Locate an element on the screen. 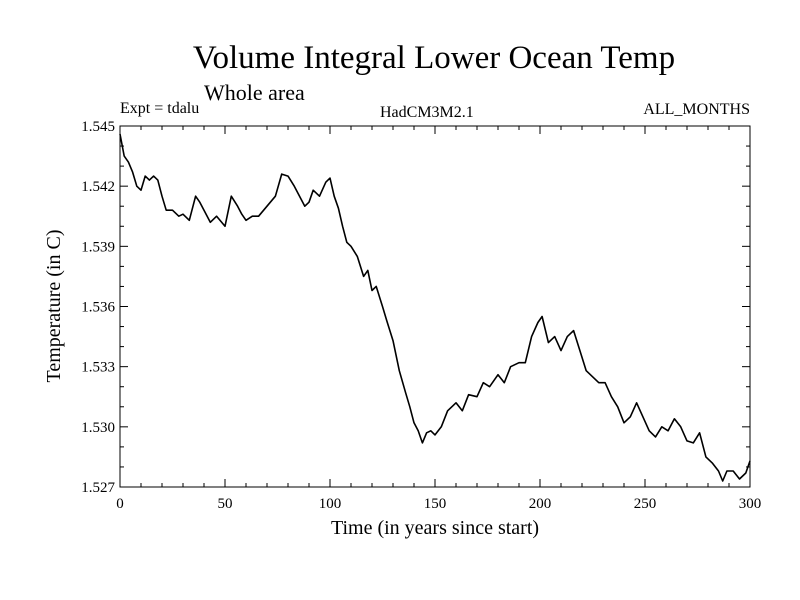 This screenshot has height=600, width=800. x-tick-label: 0 is located at coordinates (120, 504).